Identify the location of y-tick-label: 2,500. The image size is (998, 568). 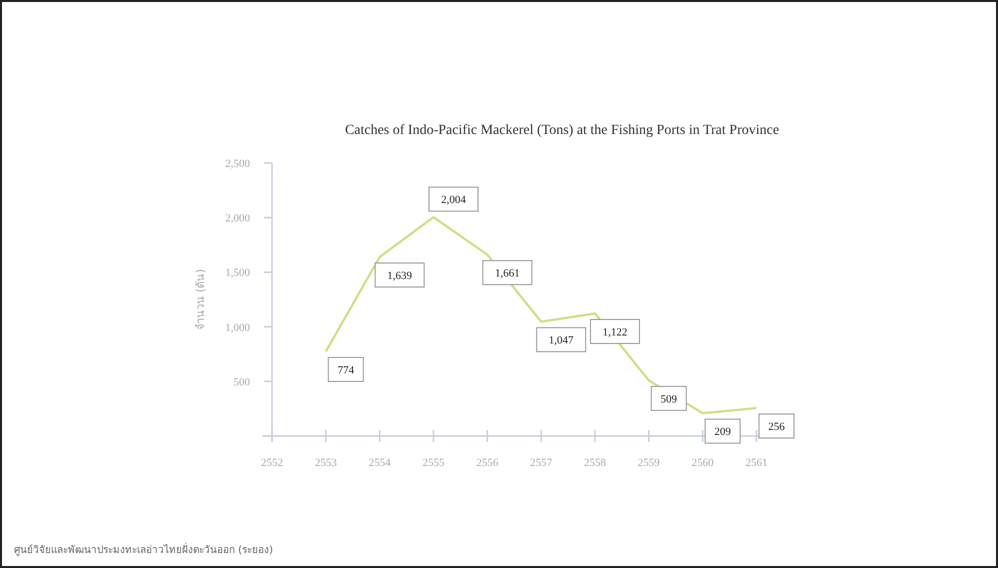
(237, 164).